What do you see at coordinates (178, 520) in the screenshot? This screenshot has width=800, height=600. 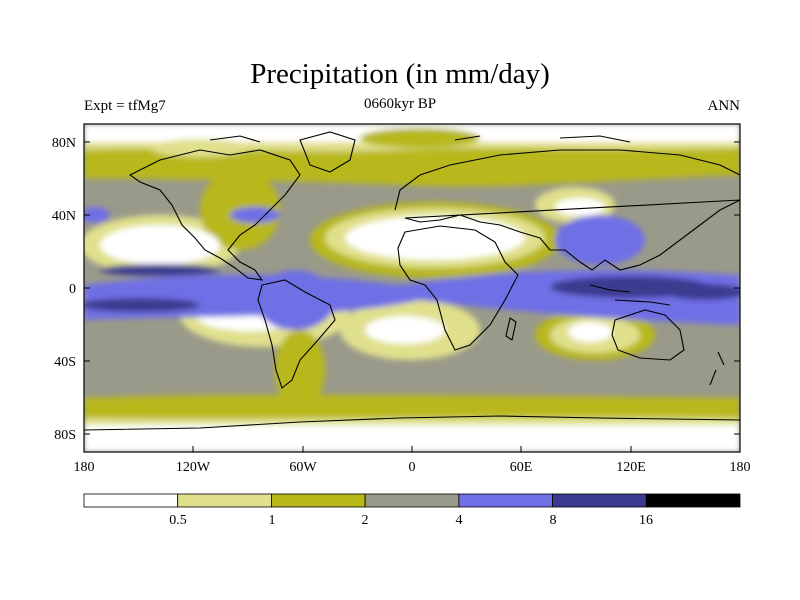 I see `colorbar-label: 0.5` at bounding box center [178, 520].